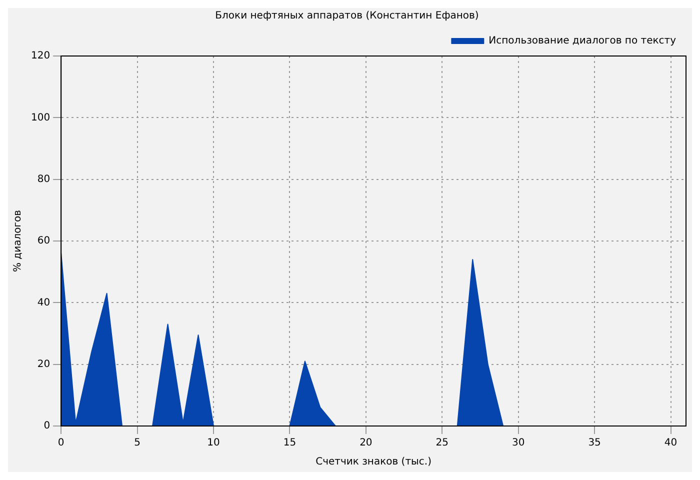  I want to click on x-tick-label: 40, so click(671, 443).